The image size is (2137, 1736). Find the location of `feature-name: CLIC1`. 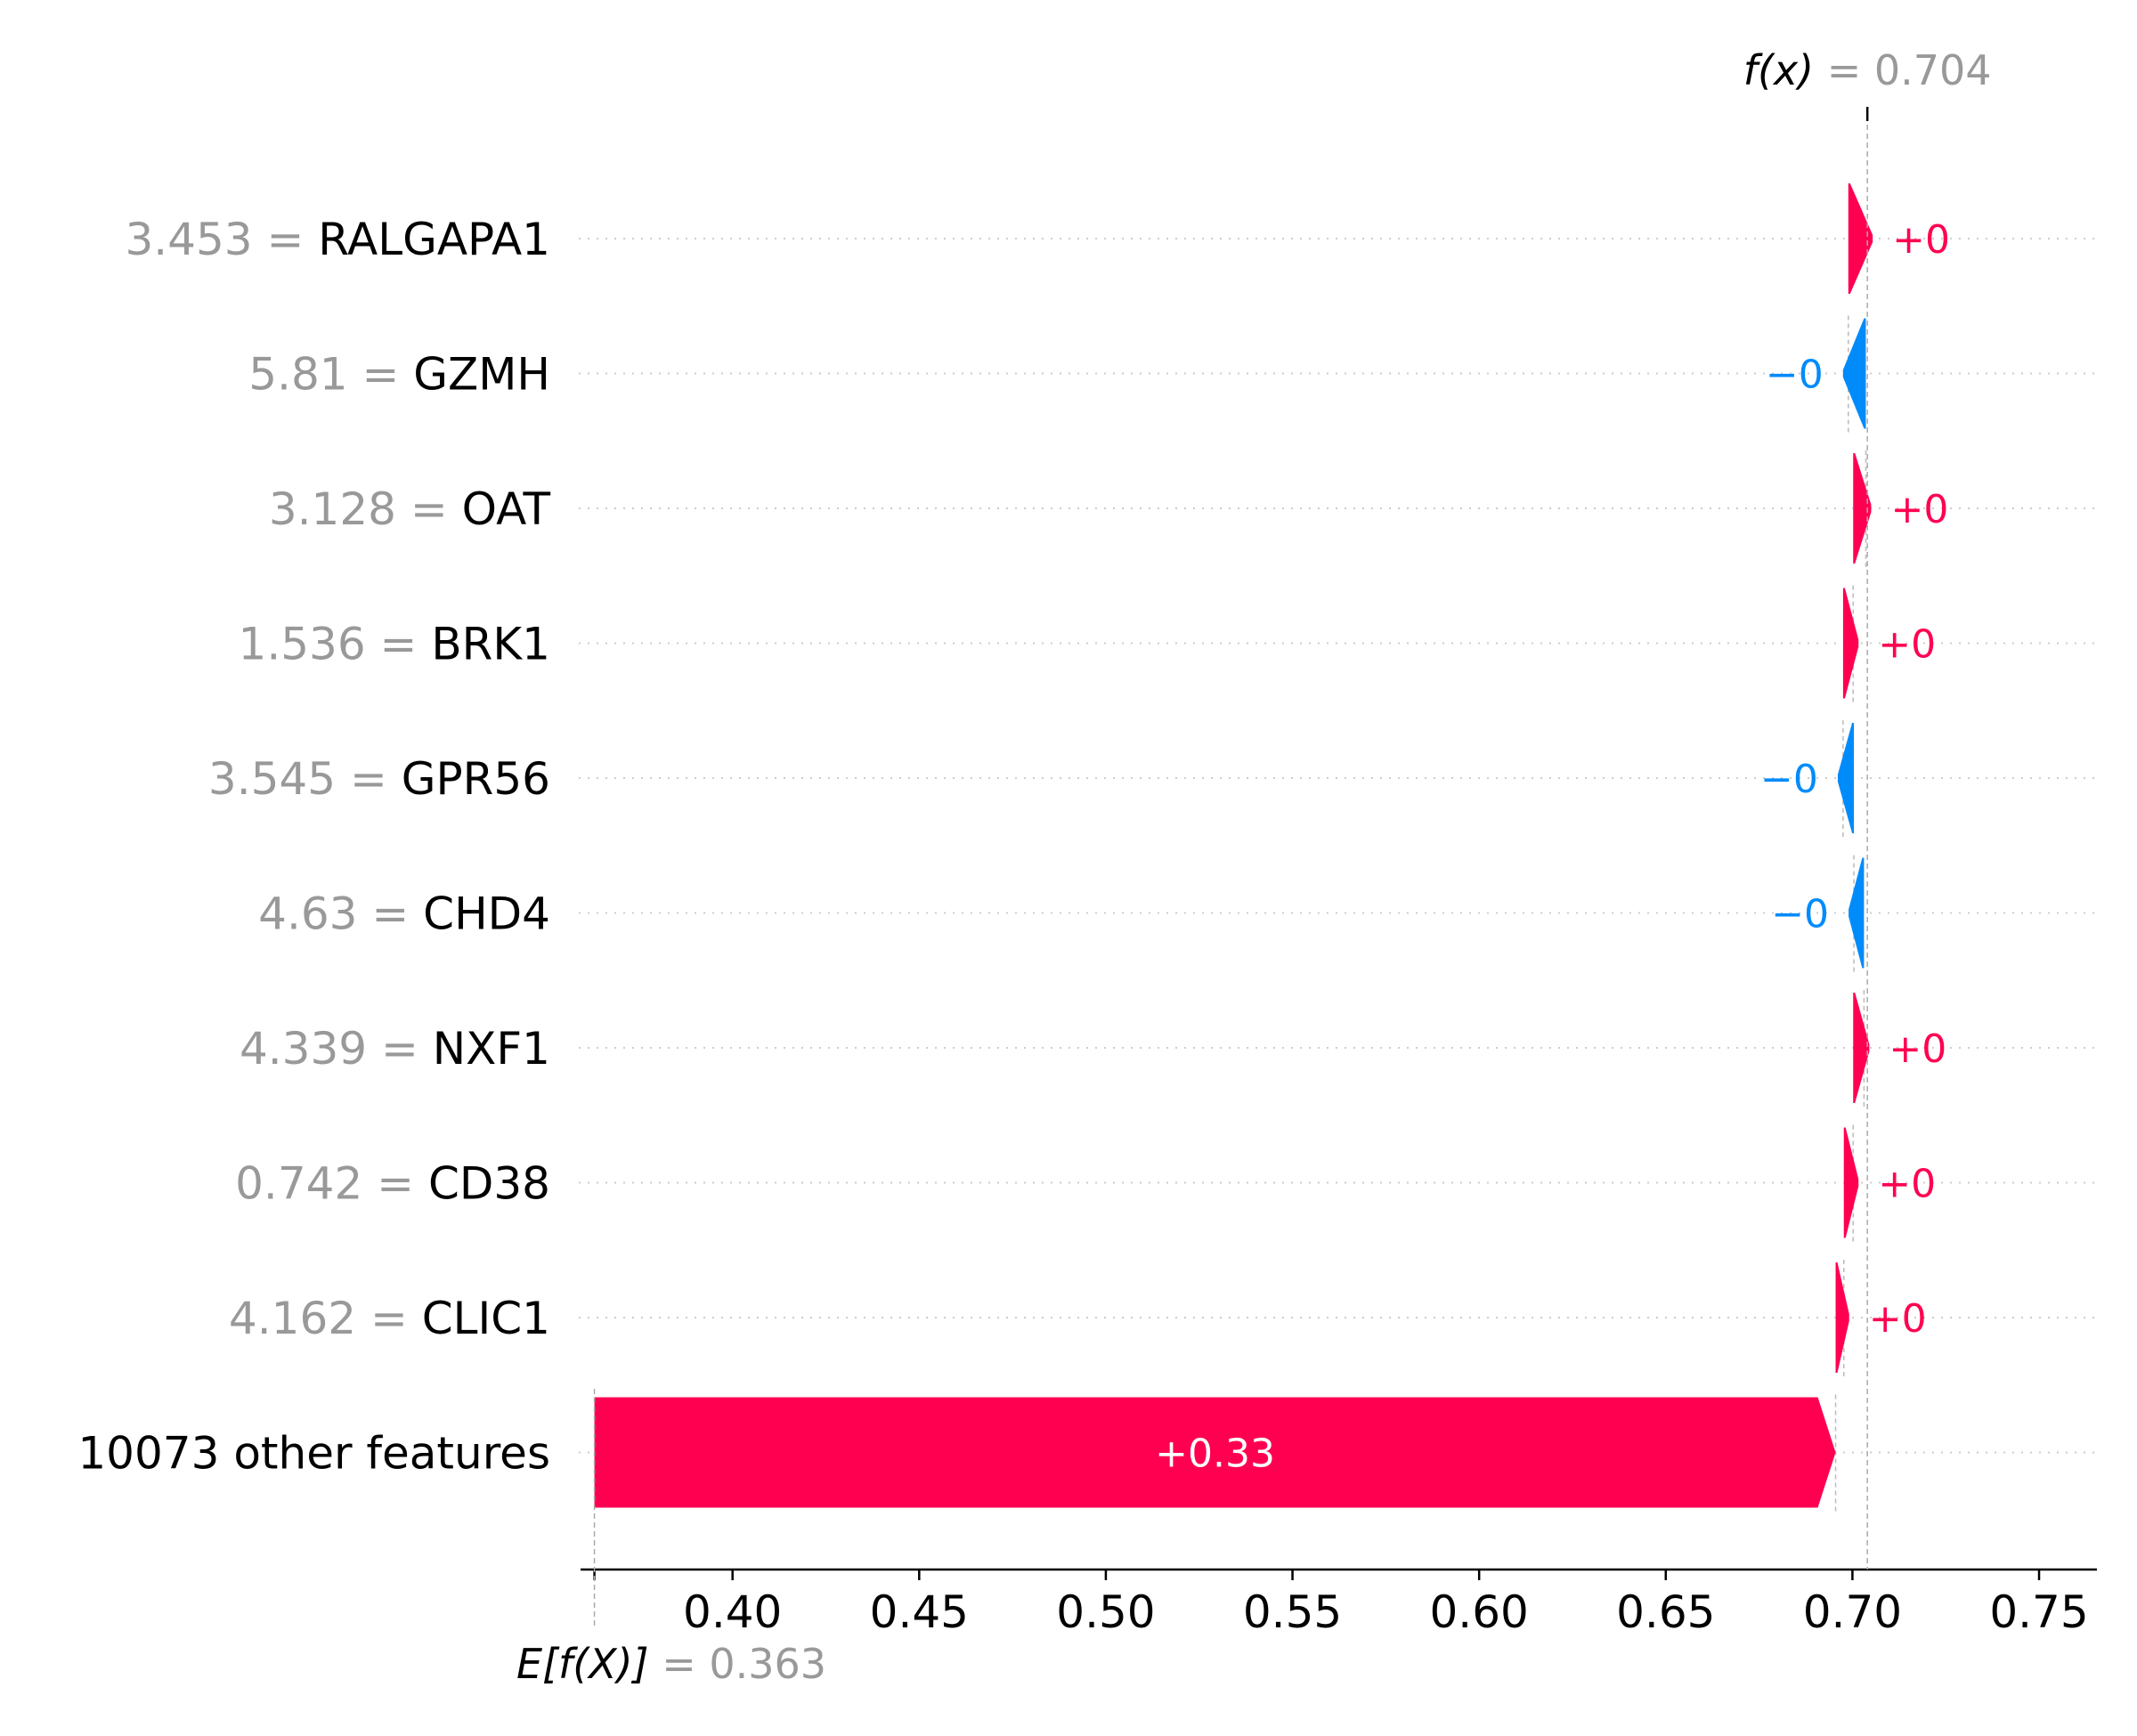

feature-name: CLIC1 is located at coordinates (486, 1318).